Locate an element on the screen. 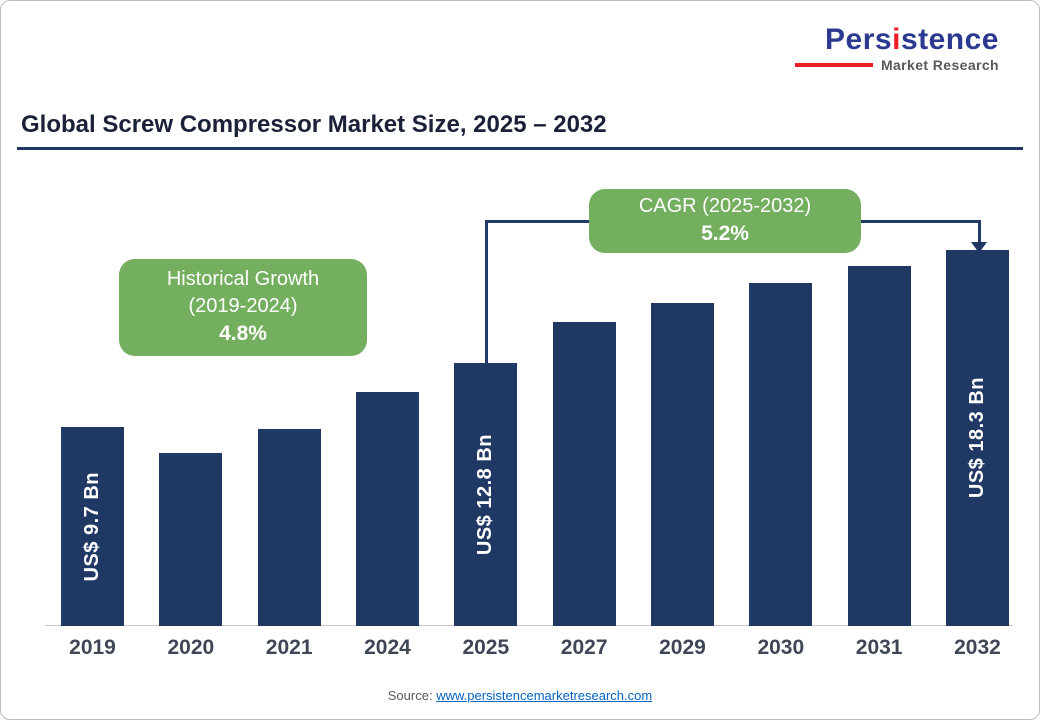 This screenshot has width=1040, height=720. bar-value-label-2025: US$ 12.8 Bn is located at coordinates (485, 494).